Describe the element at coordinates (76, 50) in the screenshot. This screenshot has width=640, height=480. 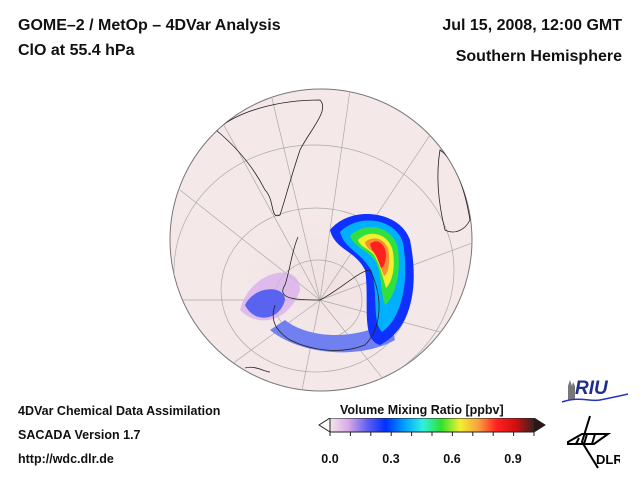
I see `title-line2: ClO at 55.4 hPa` at that location.